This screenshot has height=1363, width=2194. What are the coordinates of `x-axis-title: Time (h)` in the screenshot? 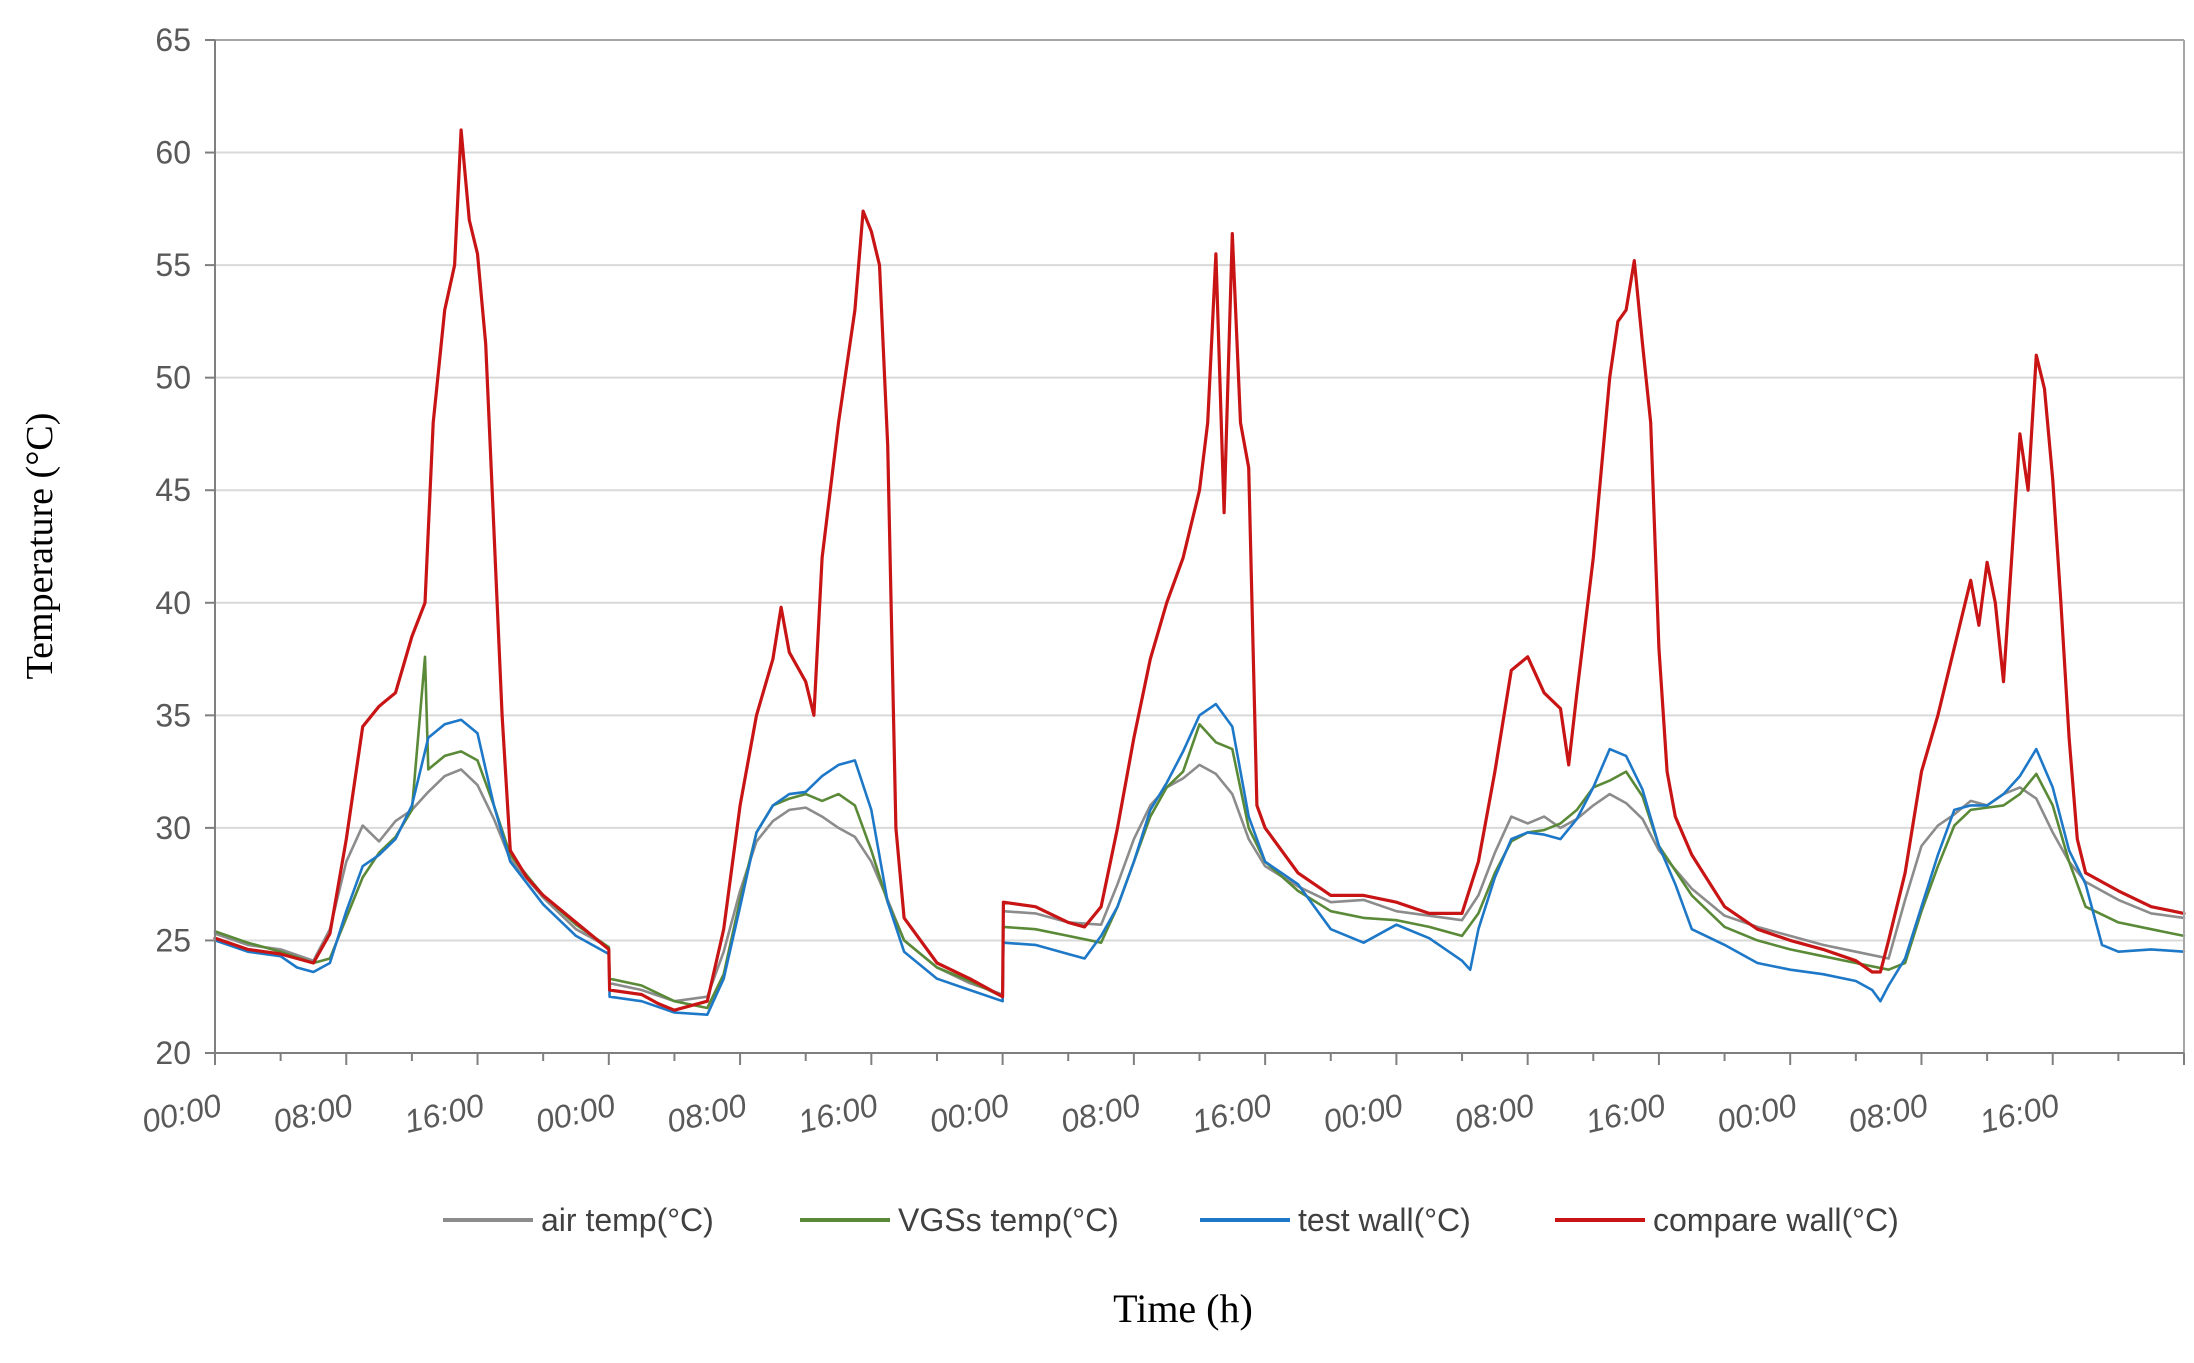 It's located at (1183, 1308).